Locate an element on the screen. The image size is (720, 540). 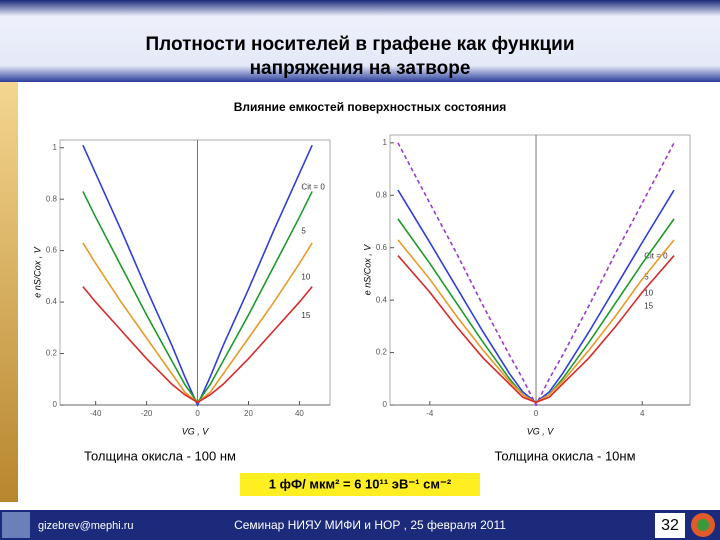
chart-caption: Толщина окисла - 10нм is located at coordinates (564, 455).